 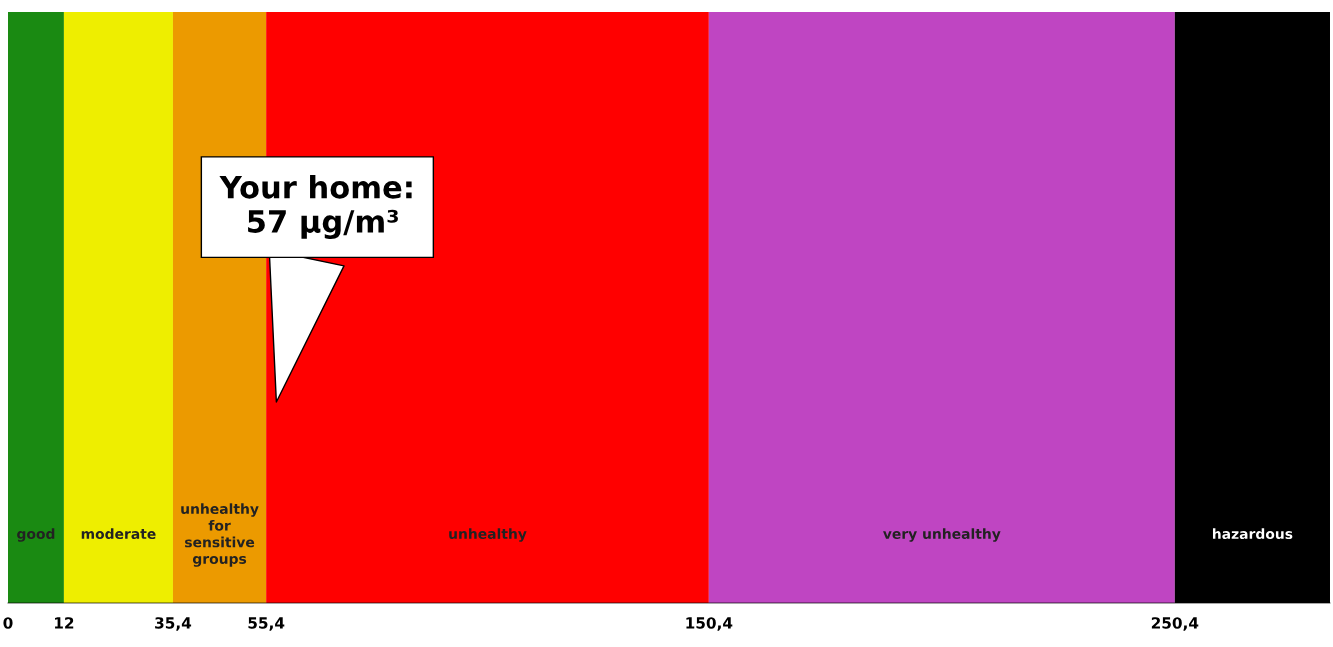 I want to click on series-label: very unhealthy, so click(x=942, y=535).